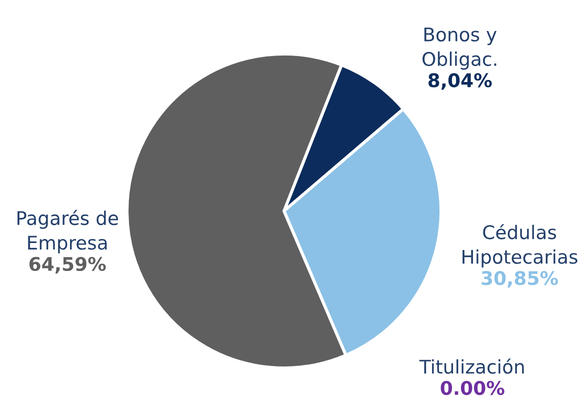 The width and height of the screenshot is (586, 401). I want to click on slice-label: Cédulas Hipotecarias, so click(520, 246).